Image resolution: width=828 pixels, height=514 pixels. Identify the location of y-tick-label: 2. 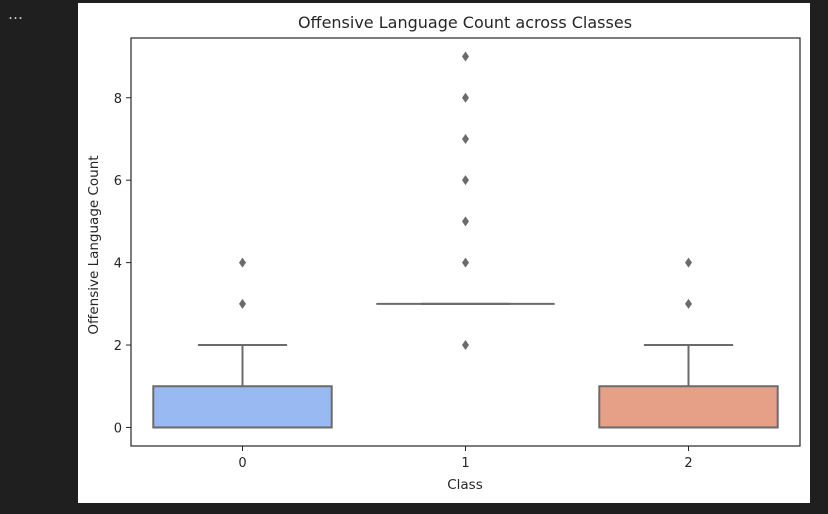
(118, 346).